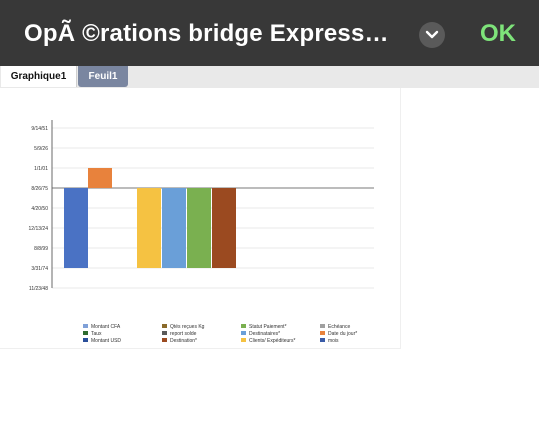 The width and height of the screenshot is (539, 427). I want to click on legend-label: Destinataires*, so click(264, 334).